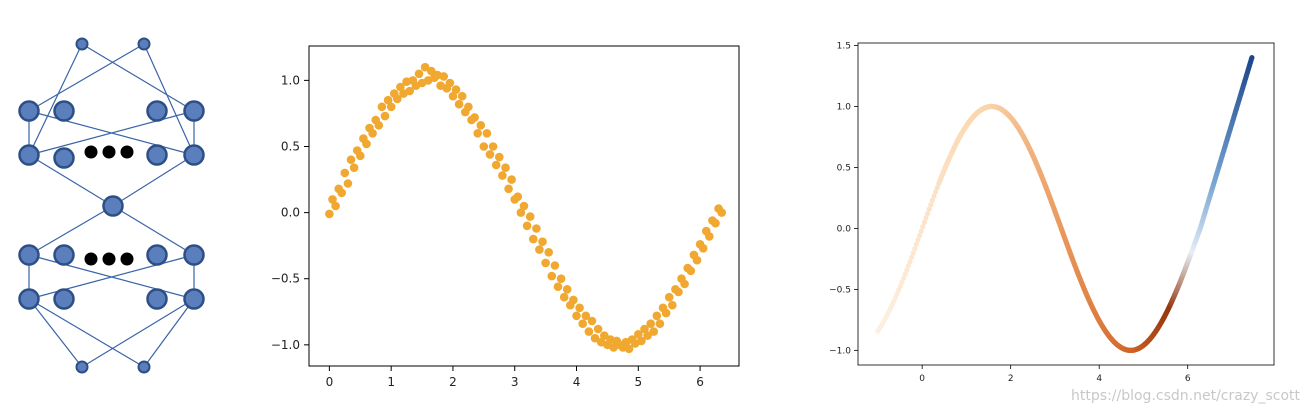 This screenshot has height=410, width=1312. What do you see at coordinates (515, 377) in the screenshot?
I see `chart1-x-ticks: 0 1 2 3 4 5 6` at bounding box center [515, 377].